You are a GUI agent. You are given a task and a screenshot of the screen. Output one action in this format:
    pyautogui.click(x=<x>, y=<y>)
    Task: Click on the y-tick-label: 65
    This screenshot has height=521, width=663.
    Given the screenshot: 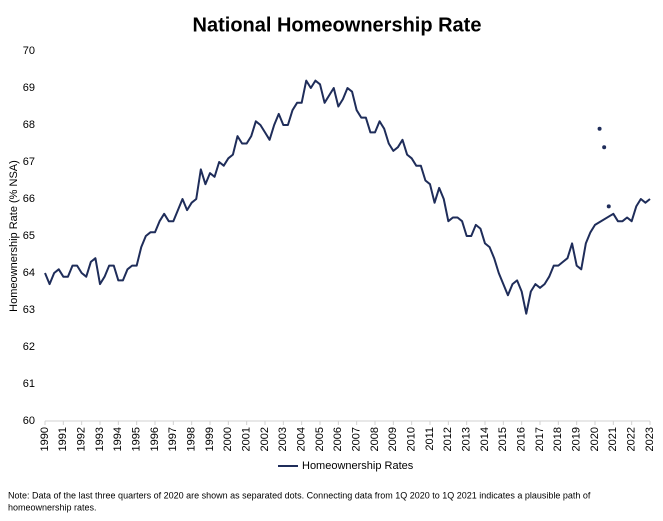 What is the action you would take?
    pyautogui.click(x=29, y=236)
    